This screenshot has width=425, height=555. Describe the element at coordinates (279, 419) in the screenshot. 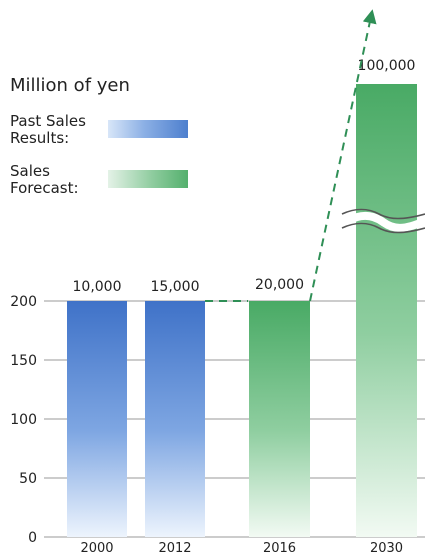

I see `bar-2016` at that location.